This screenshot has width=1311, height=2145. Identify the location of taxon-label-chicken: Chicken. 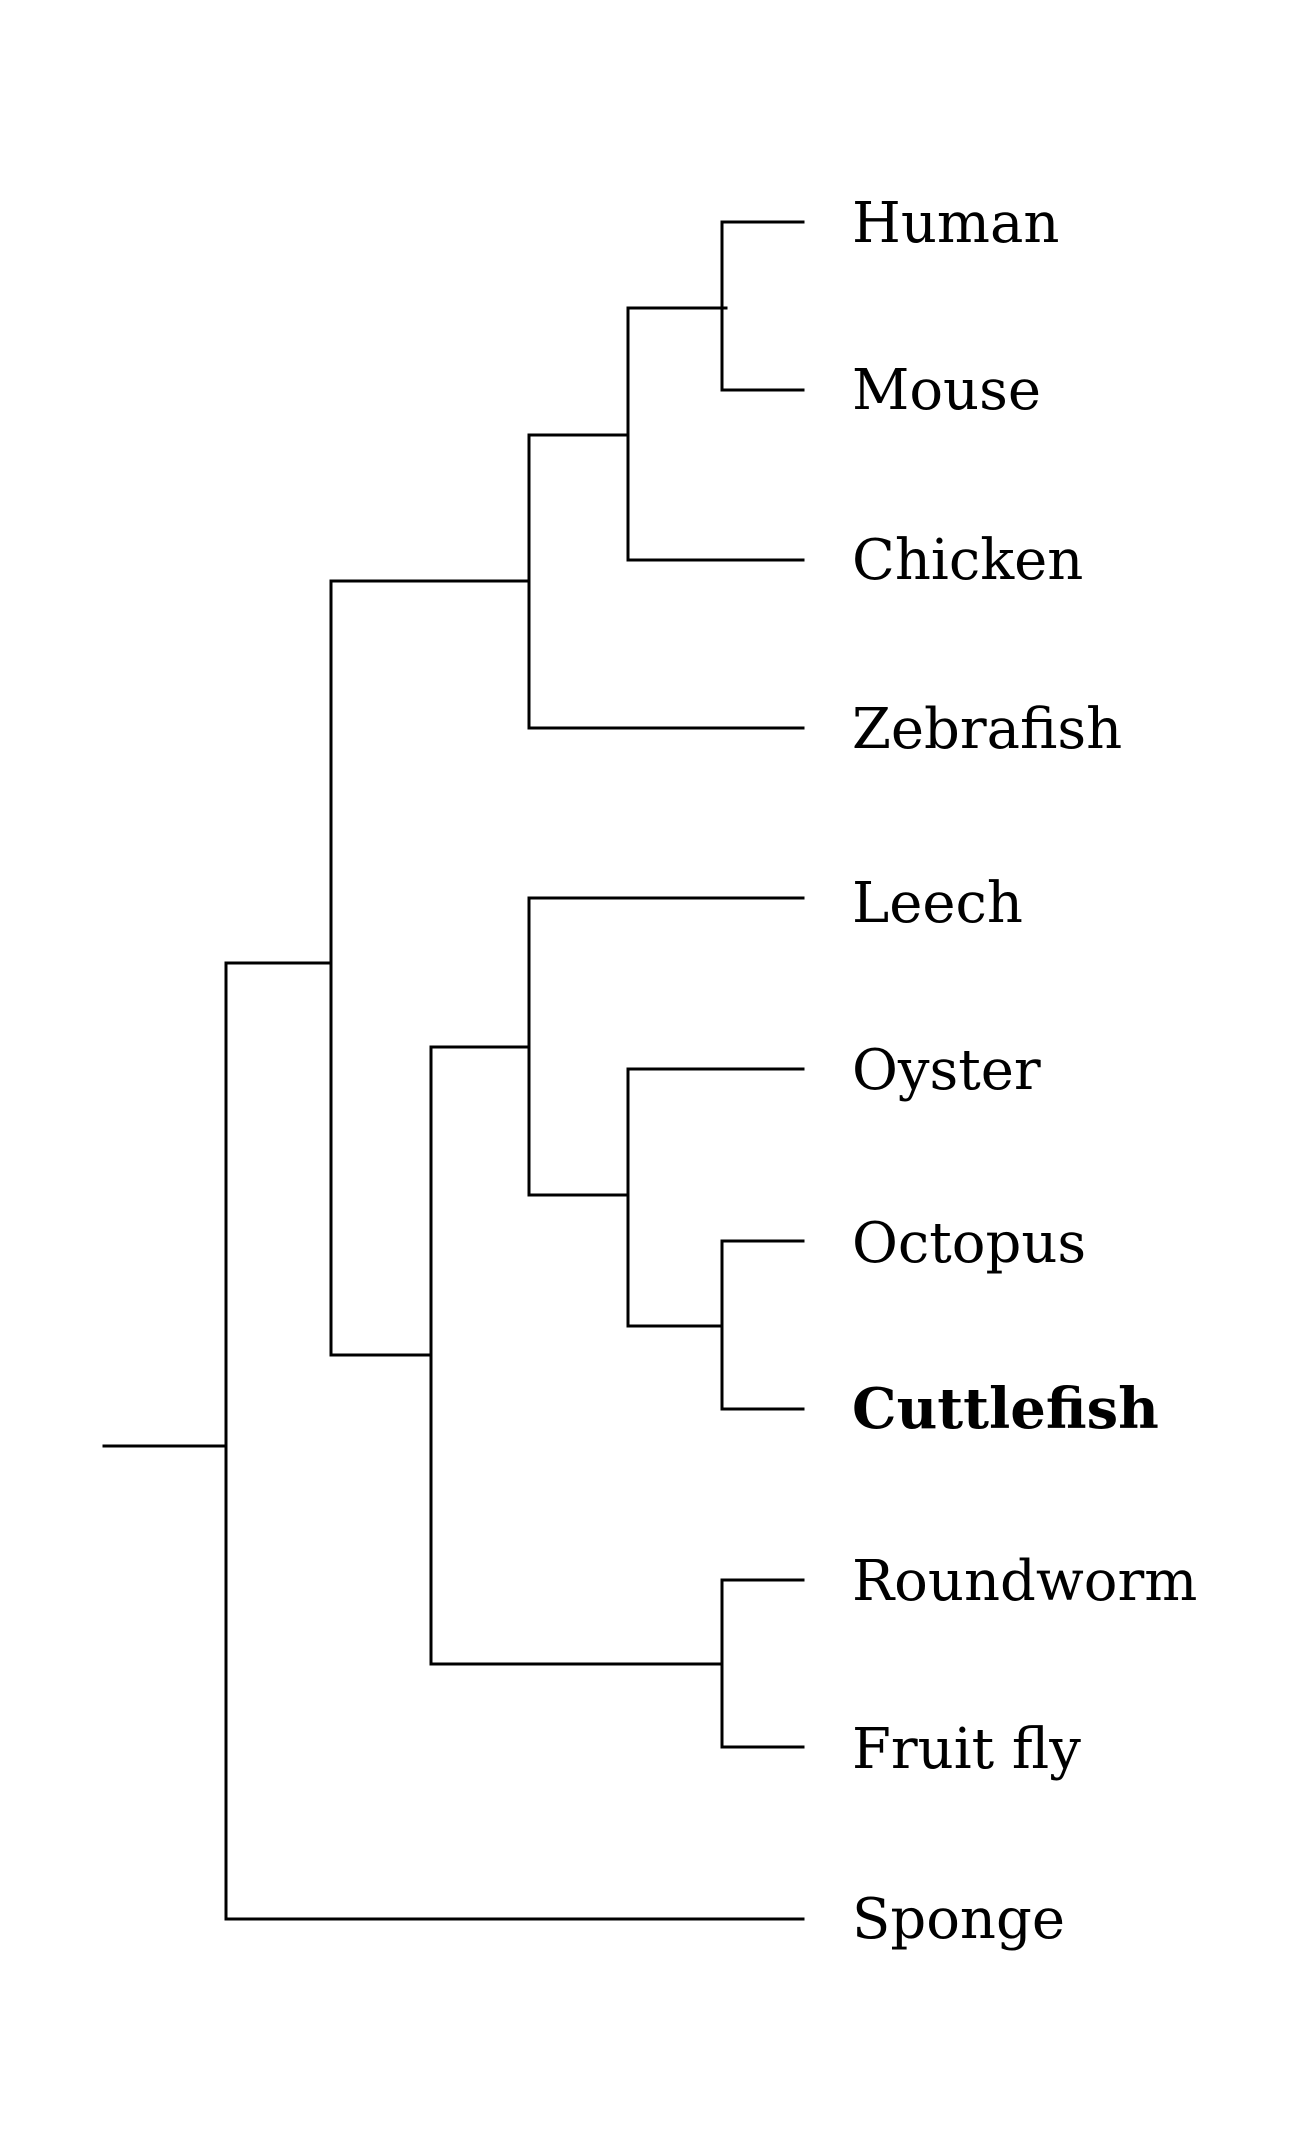
(967, 560).